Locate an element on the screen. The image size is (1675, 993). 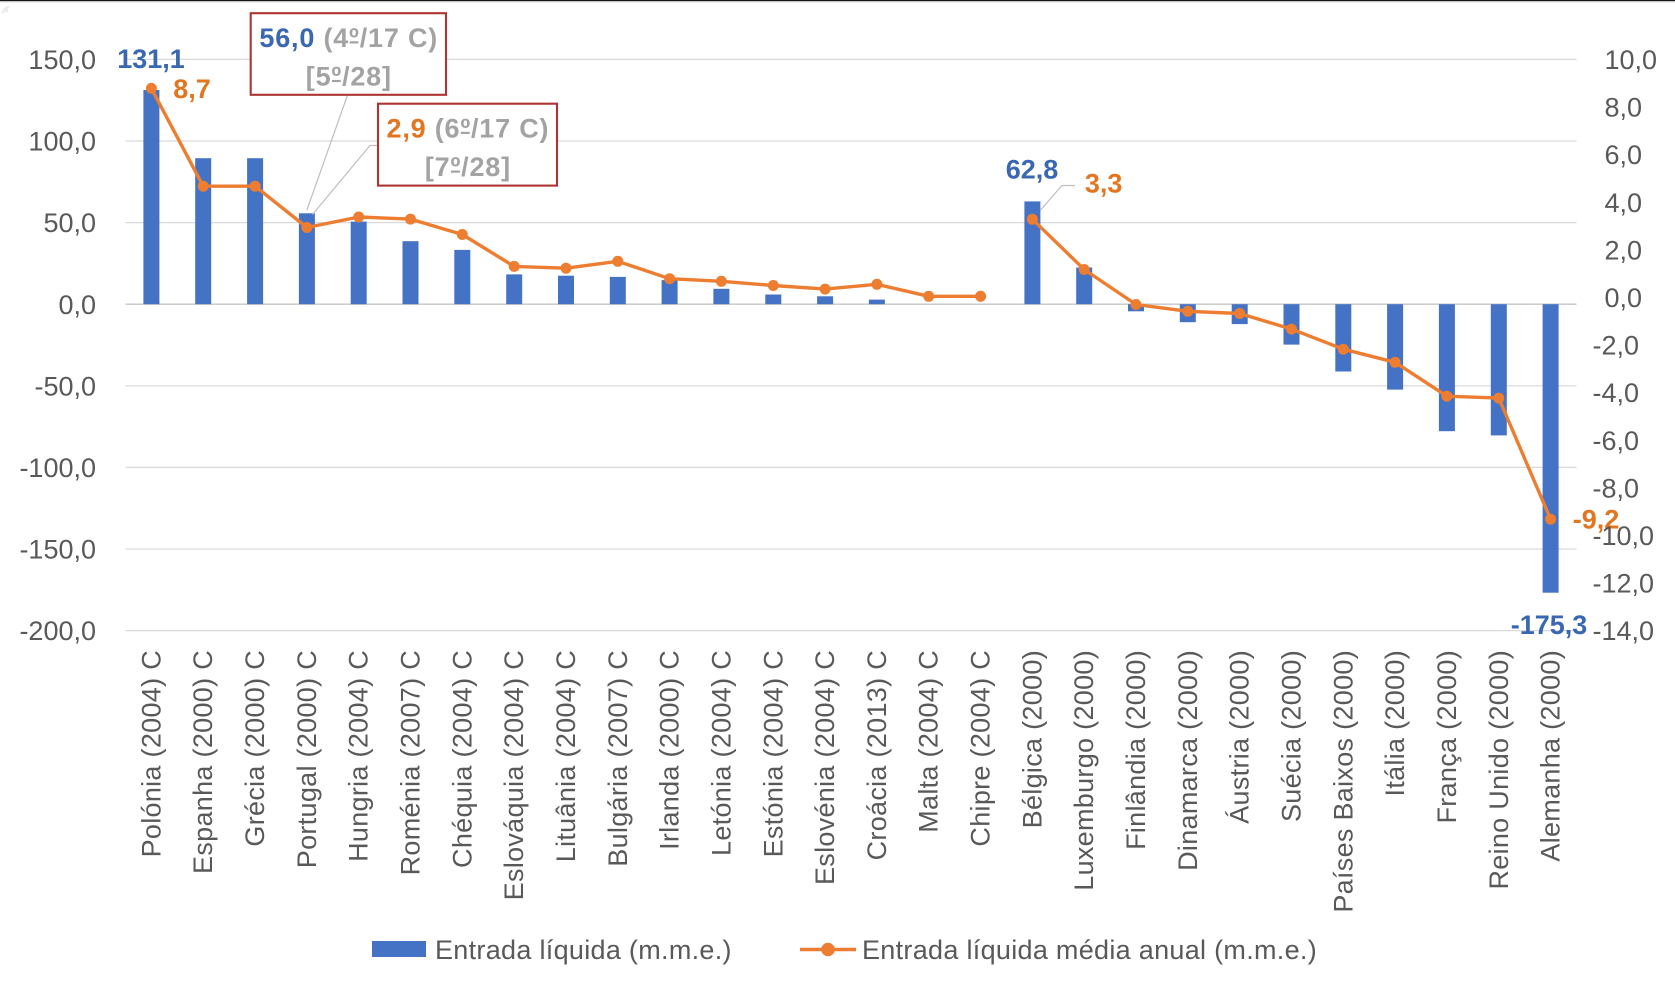
svg-text: Eslováquia (2004) C is located at coordinates (514, 775).